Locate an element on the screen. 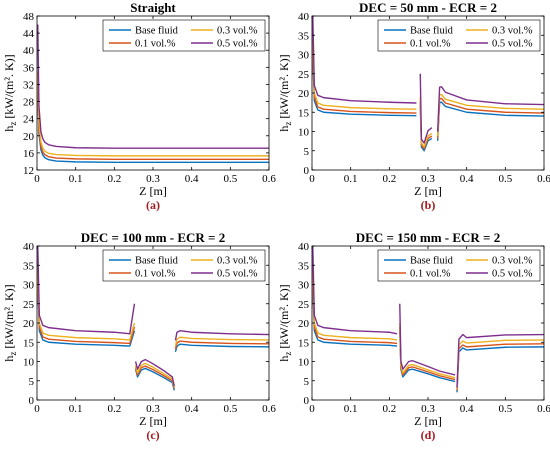  chart-title: DEC = 50 mm - ECR = 2 is located at coordinates (428, 7).